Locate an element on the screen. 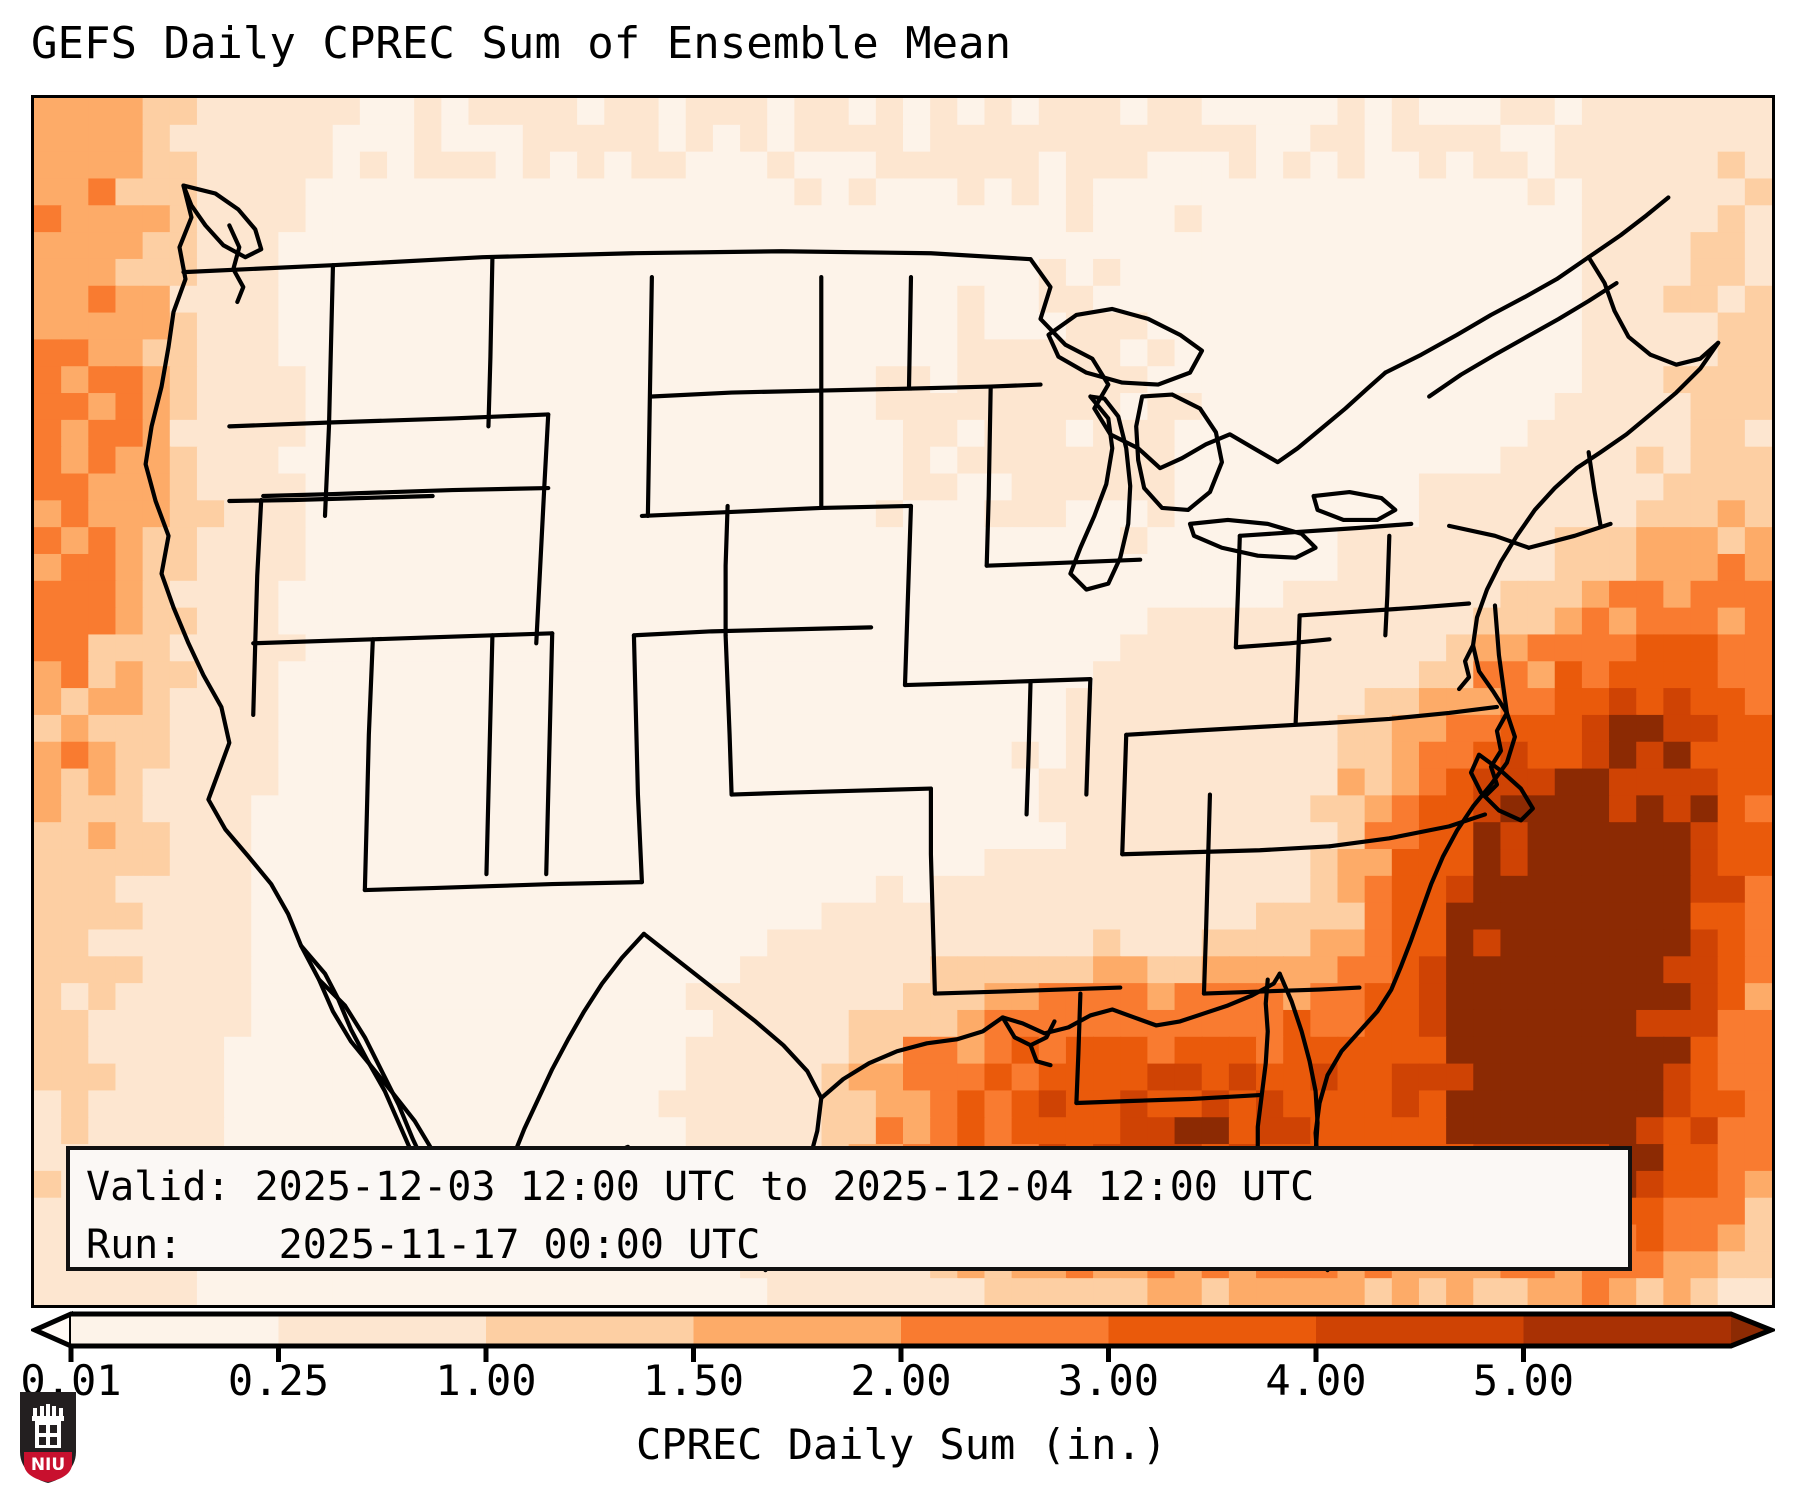 The height and width of the screenshot is (1500, 1803). colorbar-svg is located at coordinates (903, 1336).